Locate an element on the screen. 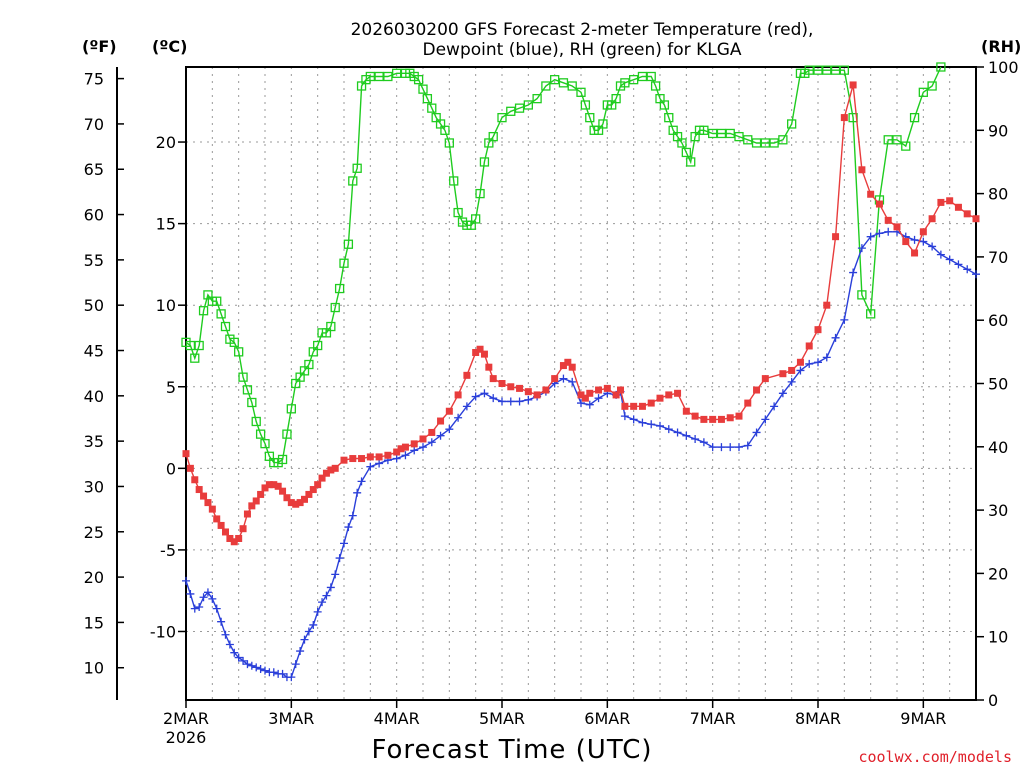  fahrenheit-tick-label: 30 is located at coordinates (94, 486).